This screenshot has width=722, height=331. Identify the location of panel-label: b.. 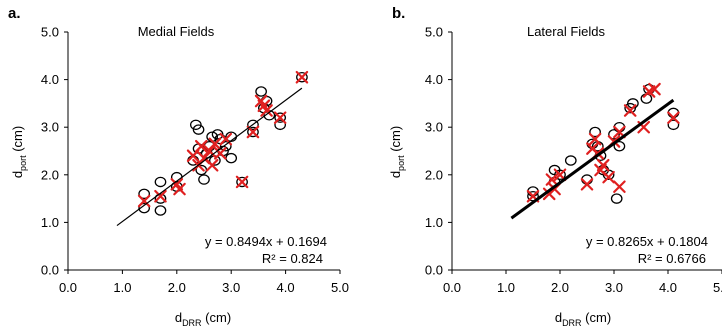
(398, 13).